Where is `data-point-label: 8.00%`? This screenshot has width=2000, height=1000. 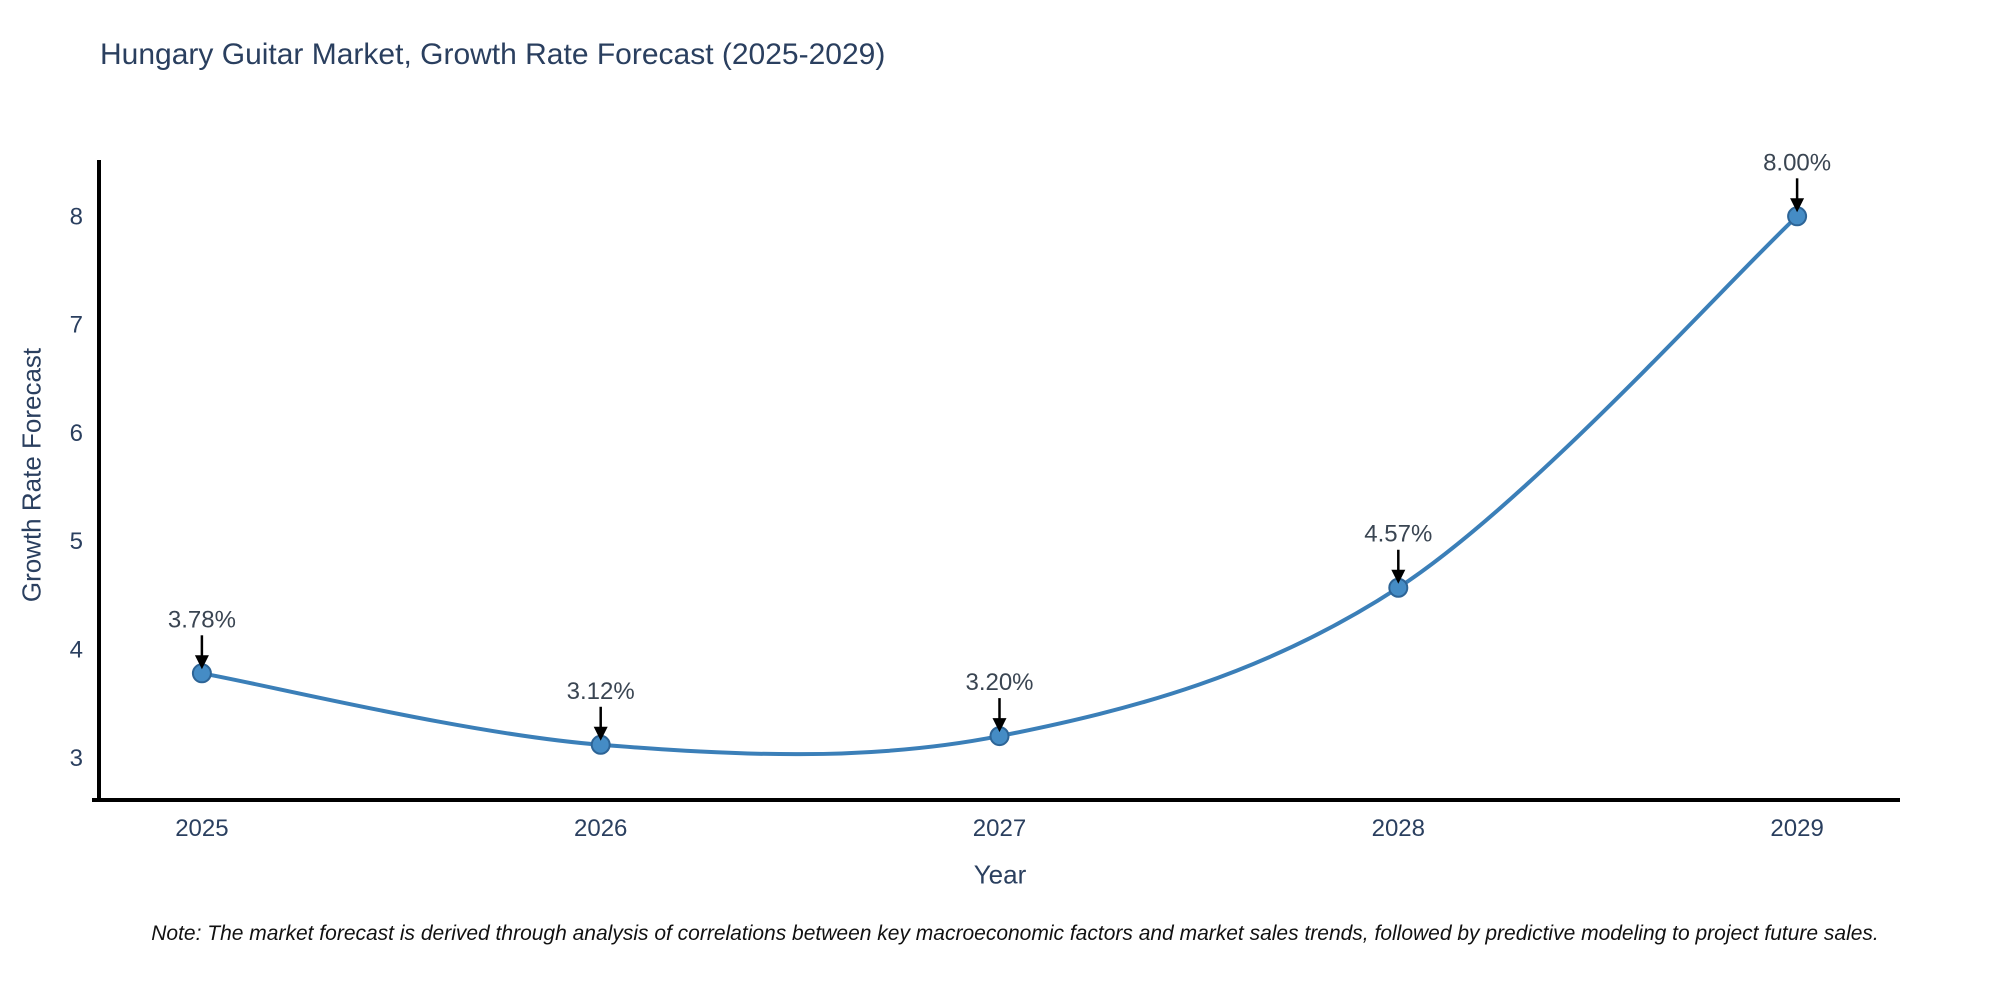 data-point-label: 8.00% is located at coordinates (1797, 162).